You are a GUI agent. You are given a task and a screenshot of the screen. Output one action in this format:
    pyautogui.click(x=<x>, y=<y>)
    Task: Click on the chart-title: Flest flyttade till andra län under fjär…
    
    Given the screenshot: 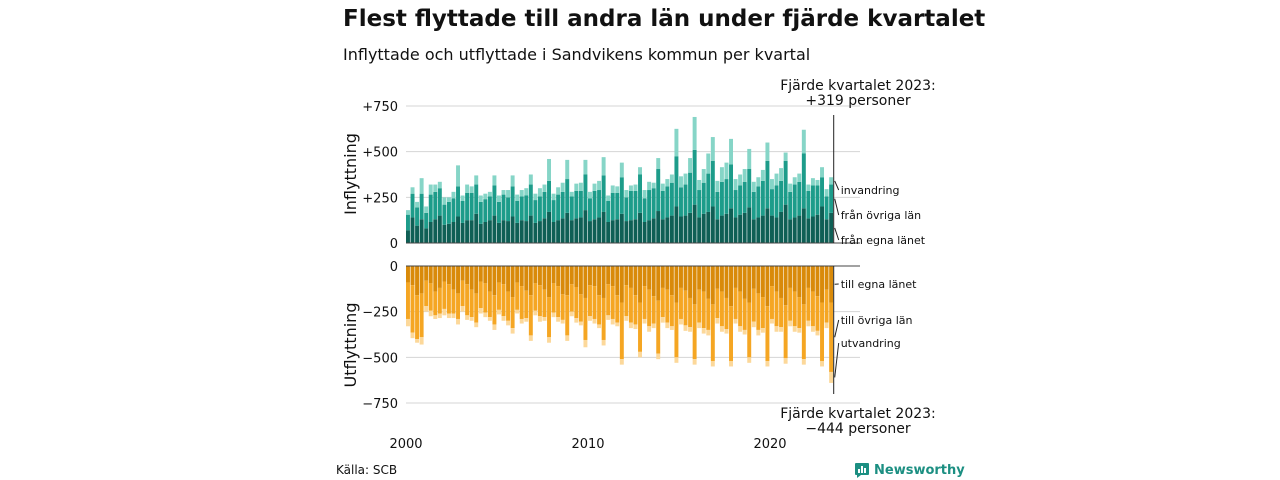 What is the action you would take?
    pyautogui.click(x=664, y=19)
    